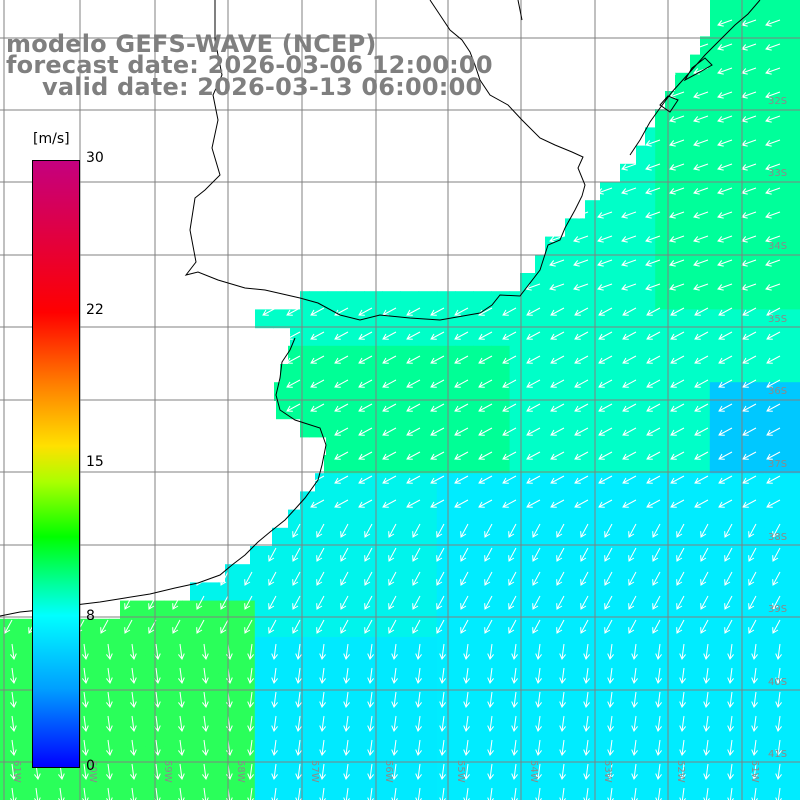  Describe the element at coordinates (56, 464) in the screenshot. I see `colorbar` at that location.